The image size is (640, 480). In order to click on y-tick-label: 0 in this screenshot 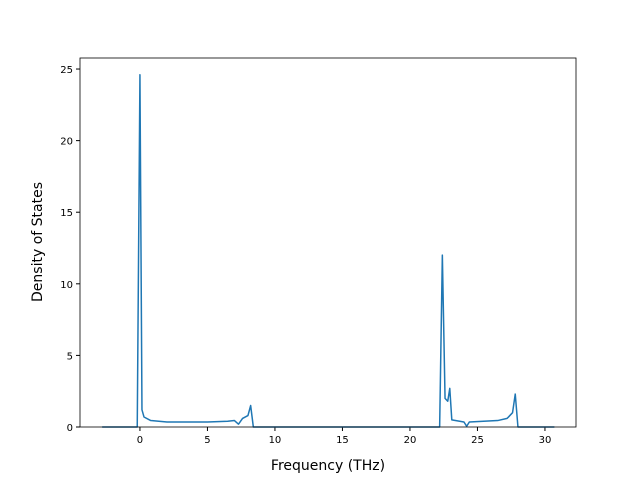, I will do `click(70, 428)`.